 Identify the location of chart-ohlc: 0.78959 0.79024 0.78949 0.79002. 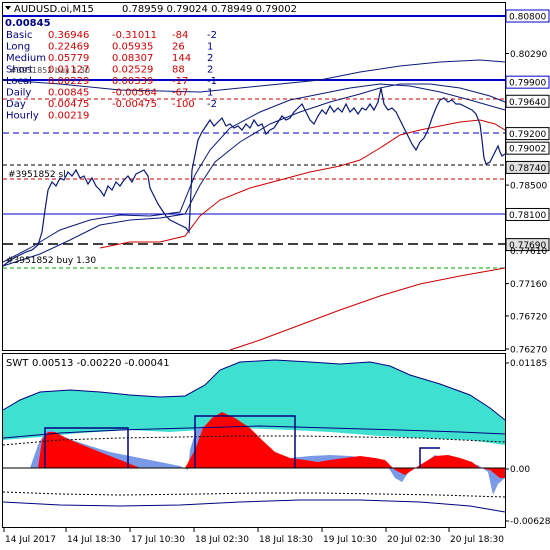
(209, 9).